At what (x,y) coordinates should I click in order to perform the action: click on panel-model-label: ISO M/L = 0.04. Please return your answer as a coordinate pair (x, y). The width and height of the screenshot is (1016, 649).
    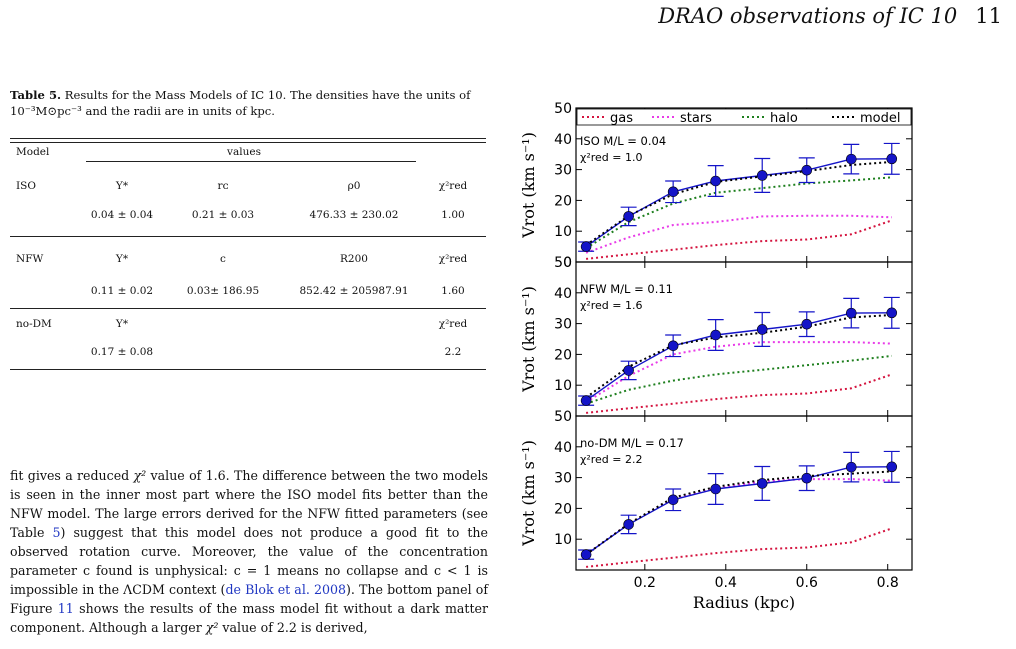
    Looking at the image, I should click on (623, 141).